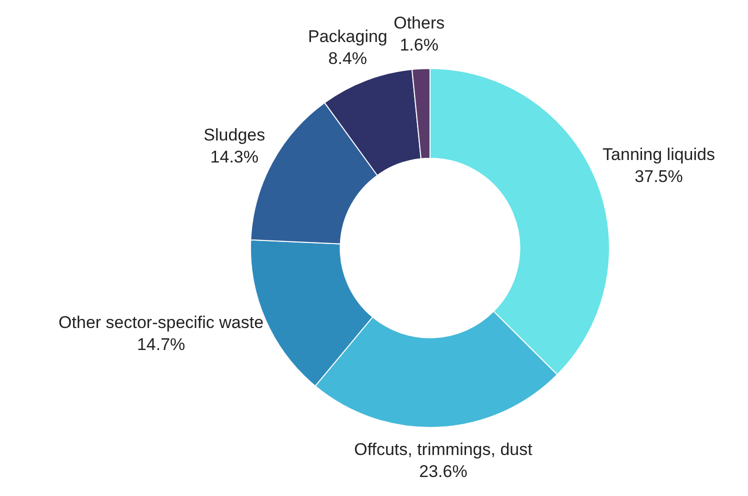  Describe the element at coordinates (658, 154) in the screenshot. I see `slice-label: Tanning liquids` at that location.